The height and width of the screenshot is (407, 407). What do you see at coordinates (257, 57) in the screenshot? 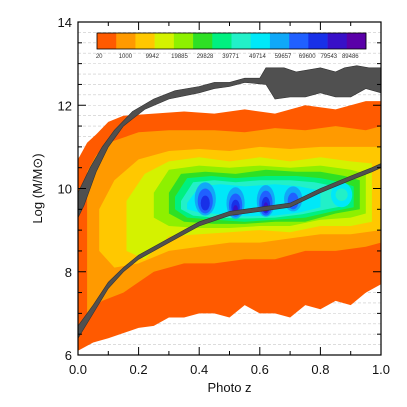
I see `colorbar-label: 49714` at bounding box center [257, 57].